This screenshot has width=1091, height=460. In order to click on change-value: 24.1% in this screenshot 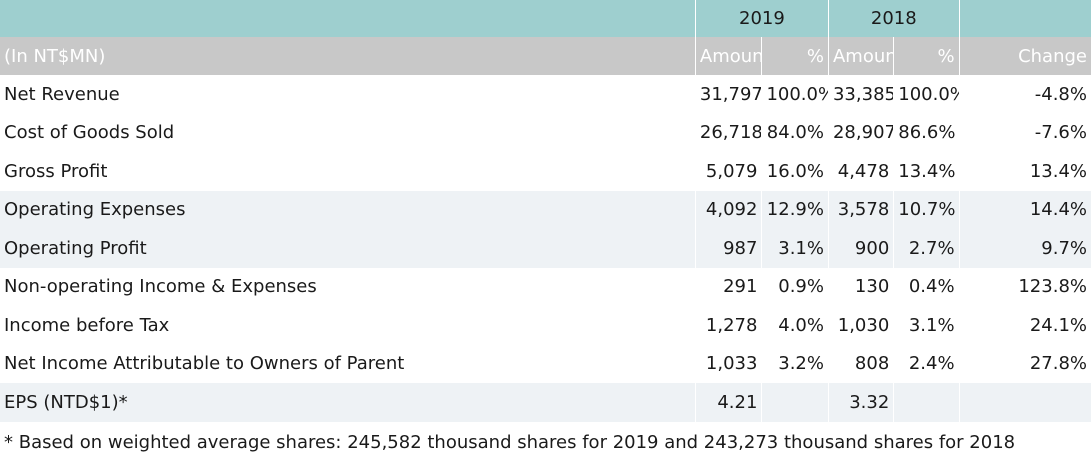, I will do `click(1024, 325)`.